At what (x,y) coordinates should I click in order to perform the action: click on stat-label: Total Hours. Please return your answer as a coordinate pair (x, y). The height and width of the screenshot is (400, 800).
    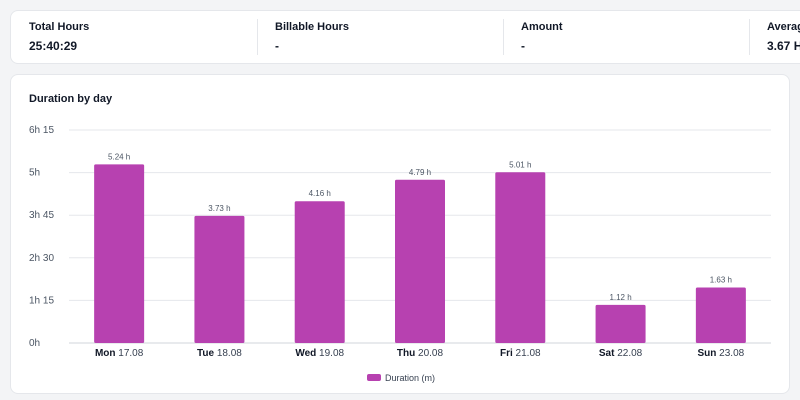
    Looking at the image, I should click on (59, 27).